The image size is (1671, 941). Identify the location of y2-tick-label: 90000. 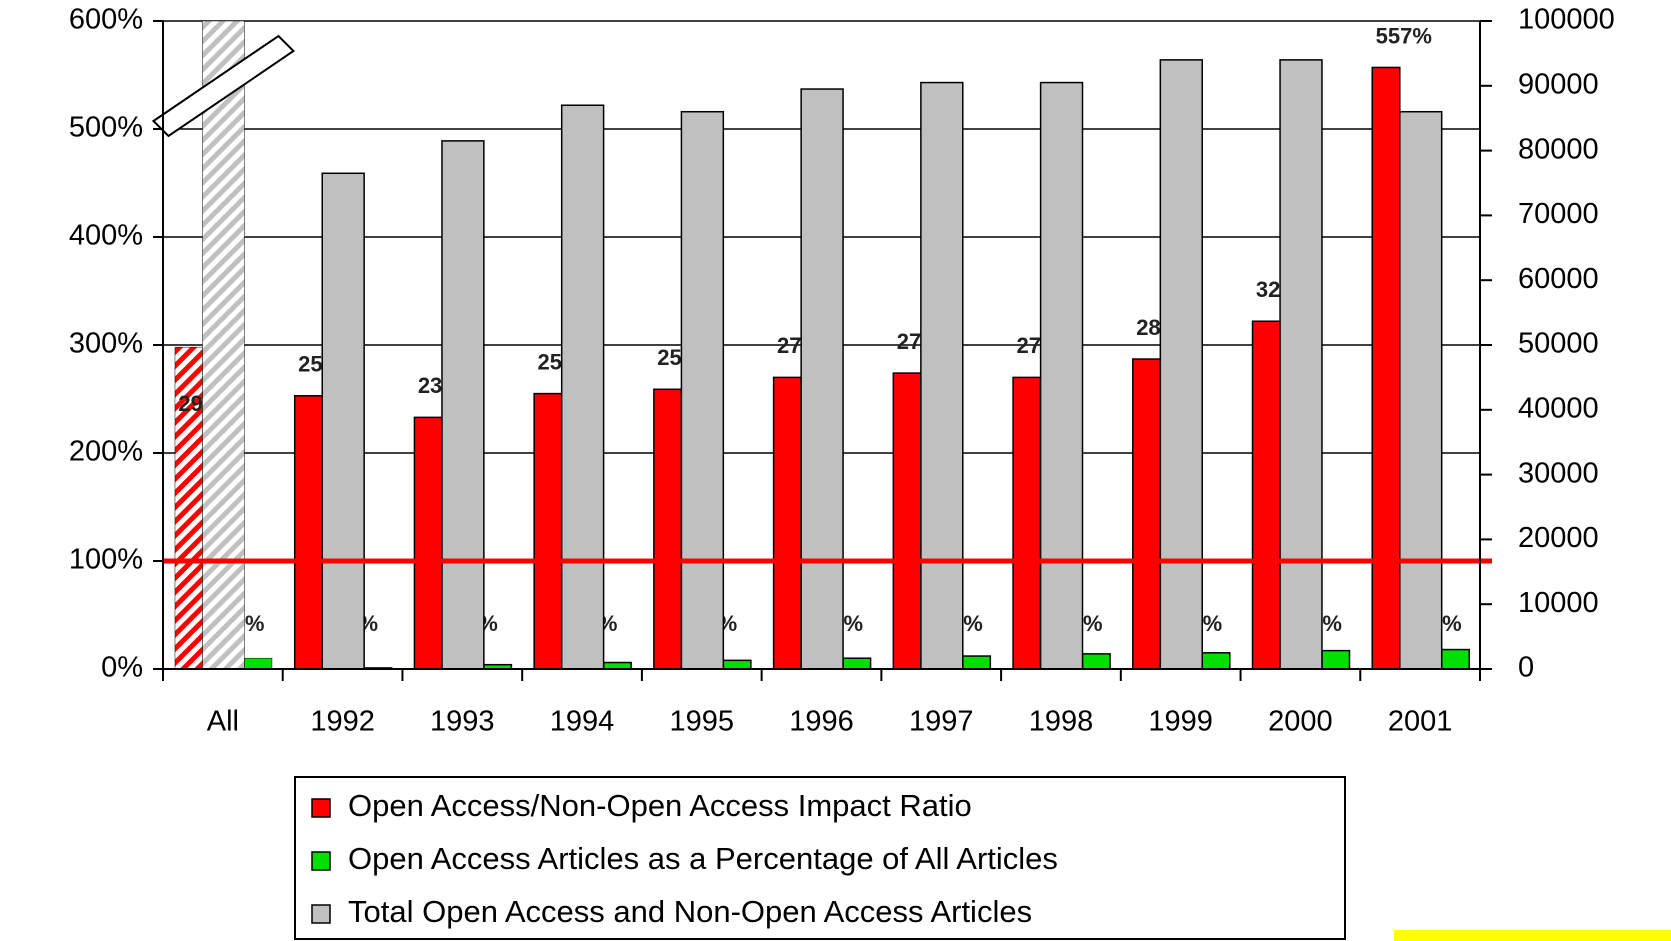
(1558, 84).